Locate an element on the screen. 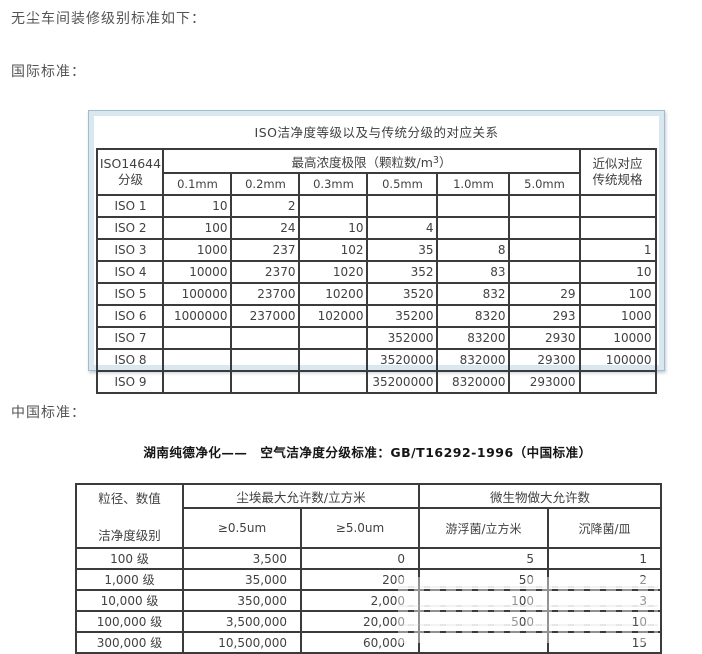  intro-text: 无尘车间装修级别标准如下： is located at coordinates (108, 19).